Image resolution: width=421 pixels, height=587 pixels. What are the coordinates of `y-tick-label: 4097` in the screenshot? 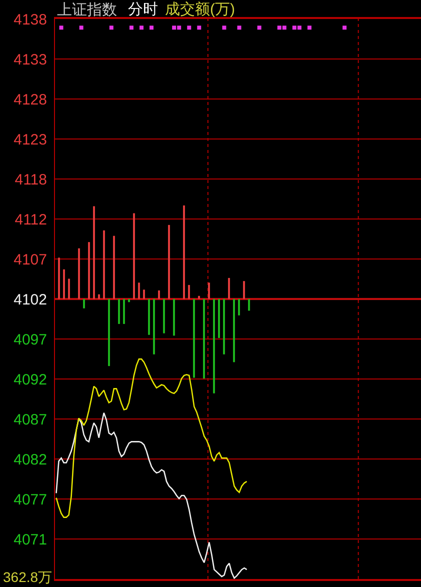 It's located at (30, 339).